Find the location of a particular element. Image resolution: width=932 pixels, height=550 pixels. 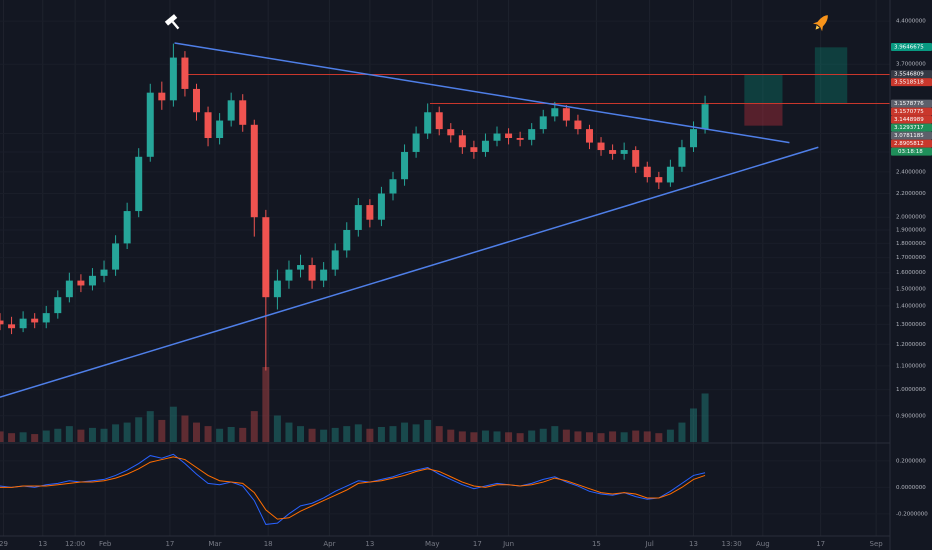

price-tag-label: 2.8905812 is located at coordinates (909, 144).